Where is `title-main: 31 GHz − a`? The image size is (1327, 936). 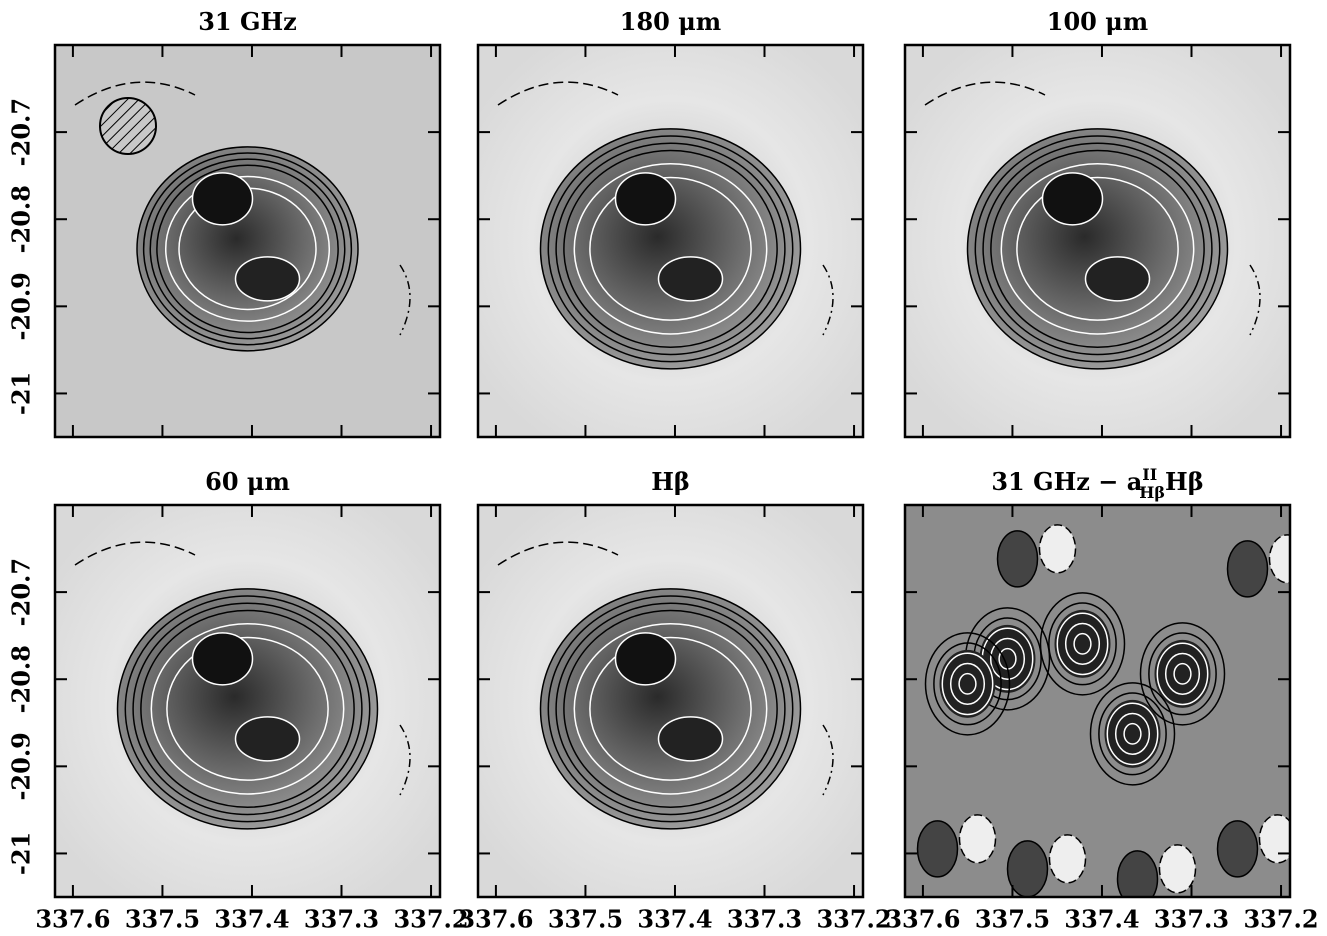
title-main: 31 GHz − a is located at coordinates (1066, 481).